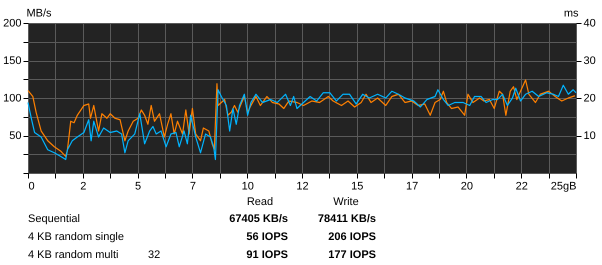  What do you see at coordinates (12, 24) in the screenshot?
I see `y-tick-label: 200` at bounding box center [12, 24].